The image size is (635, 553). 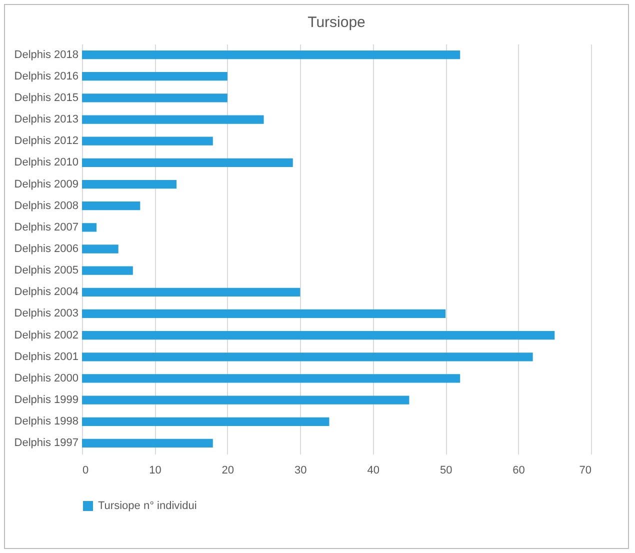 What do you see at coordinates (46, 378) in the screenshot?
I see `y-tick-label: Delphis 2000` at bounding box center [46, 378].